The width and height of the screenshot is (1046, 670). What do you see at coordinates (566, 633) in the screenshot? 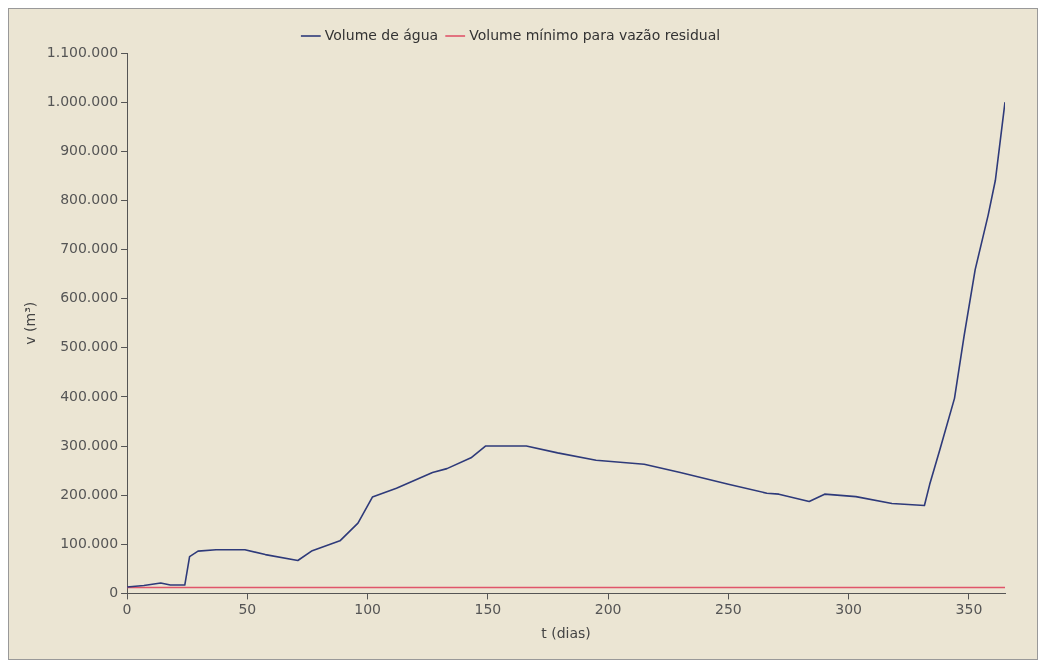
I see `x-axis-title: t (dias)` at bounding box center [566, 633].